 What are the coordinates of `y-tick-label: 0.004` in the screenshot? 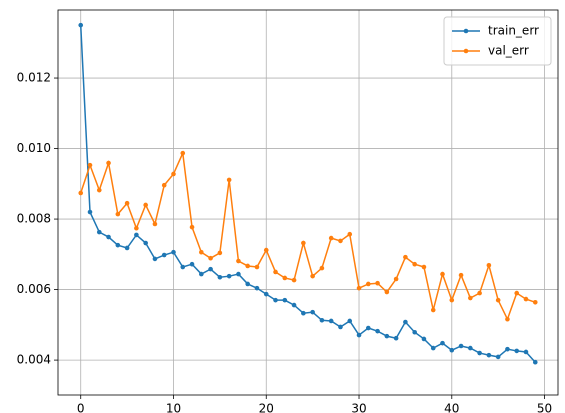 It's located at (34, 360).